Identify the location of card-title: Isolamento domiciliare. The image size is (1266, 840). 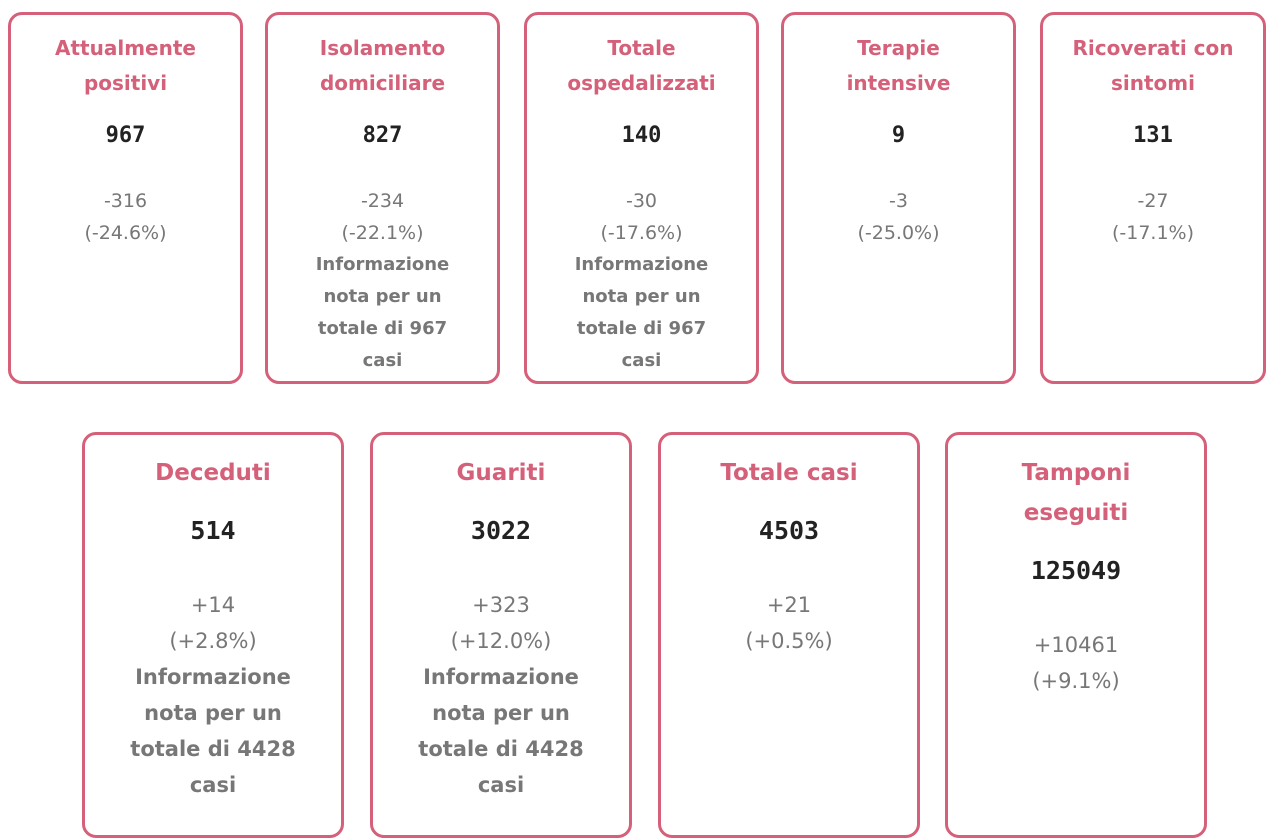
(382, 65).